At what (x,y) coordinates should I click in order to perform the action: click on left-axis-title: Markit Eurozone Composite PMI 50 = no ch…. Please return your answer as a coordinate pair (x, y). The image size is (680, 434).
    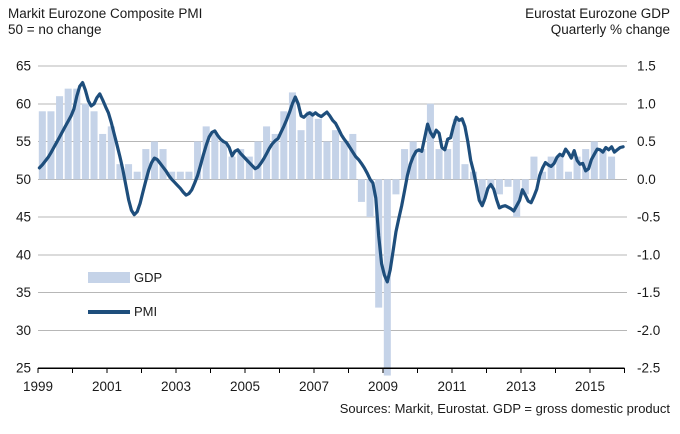
    Looking at the image, I should click on (105, 22).